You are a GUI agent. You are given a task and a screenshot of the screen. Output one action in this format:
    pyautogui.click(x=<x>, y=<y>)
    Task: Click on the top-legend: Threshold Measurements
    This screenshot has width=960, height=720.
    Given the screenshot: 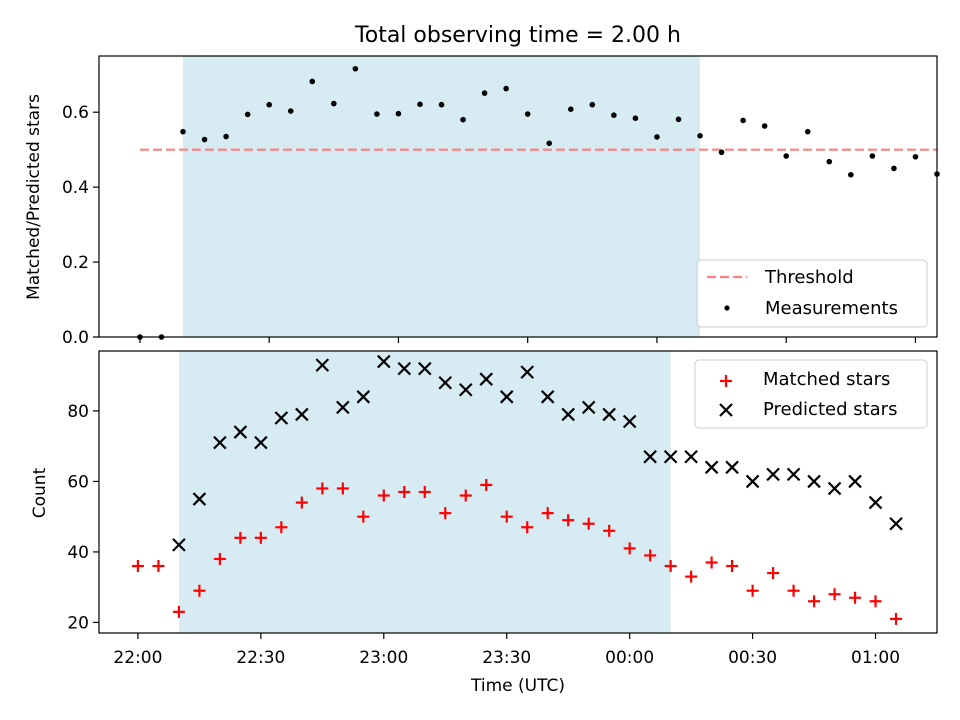 What is the action you would take?
    pyautogui.click(x=812, y=293)
    